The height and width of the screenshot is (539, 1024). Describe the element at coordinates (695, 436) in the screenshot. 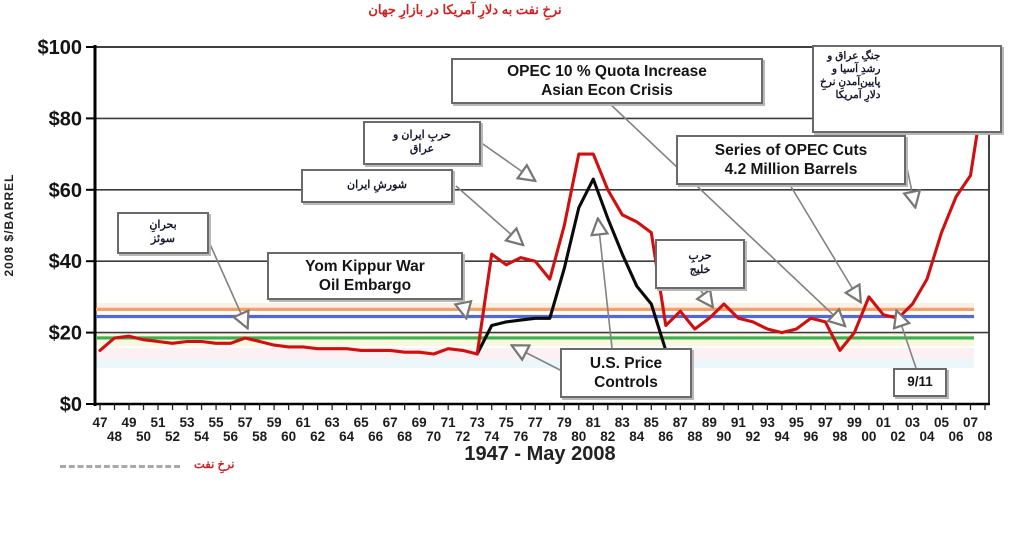

I see `x-tick-label: 88` at that location.